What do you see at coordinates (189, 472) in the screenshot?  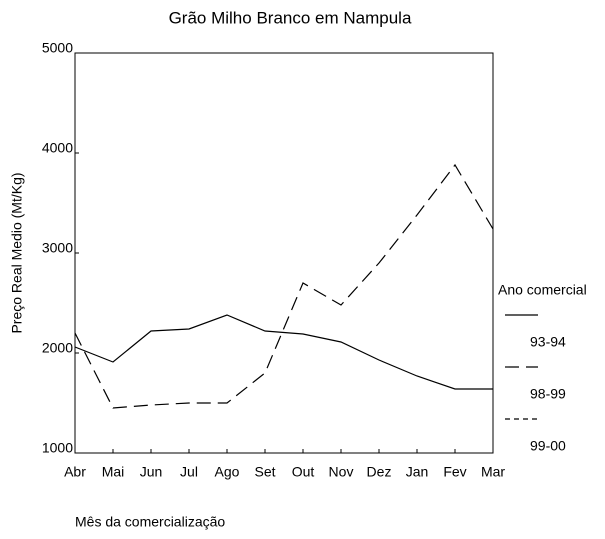 I see `x-tick-label: Jul` at bounding box center [189, 472].